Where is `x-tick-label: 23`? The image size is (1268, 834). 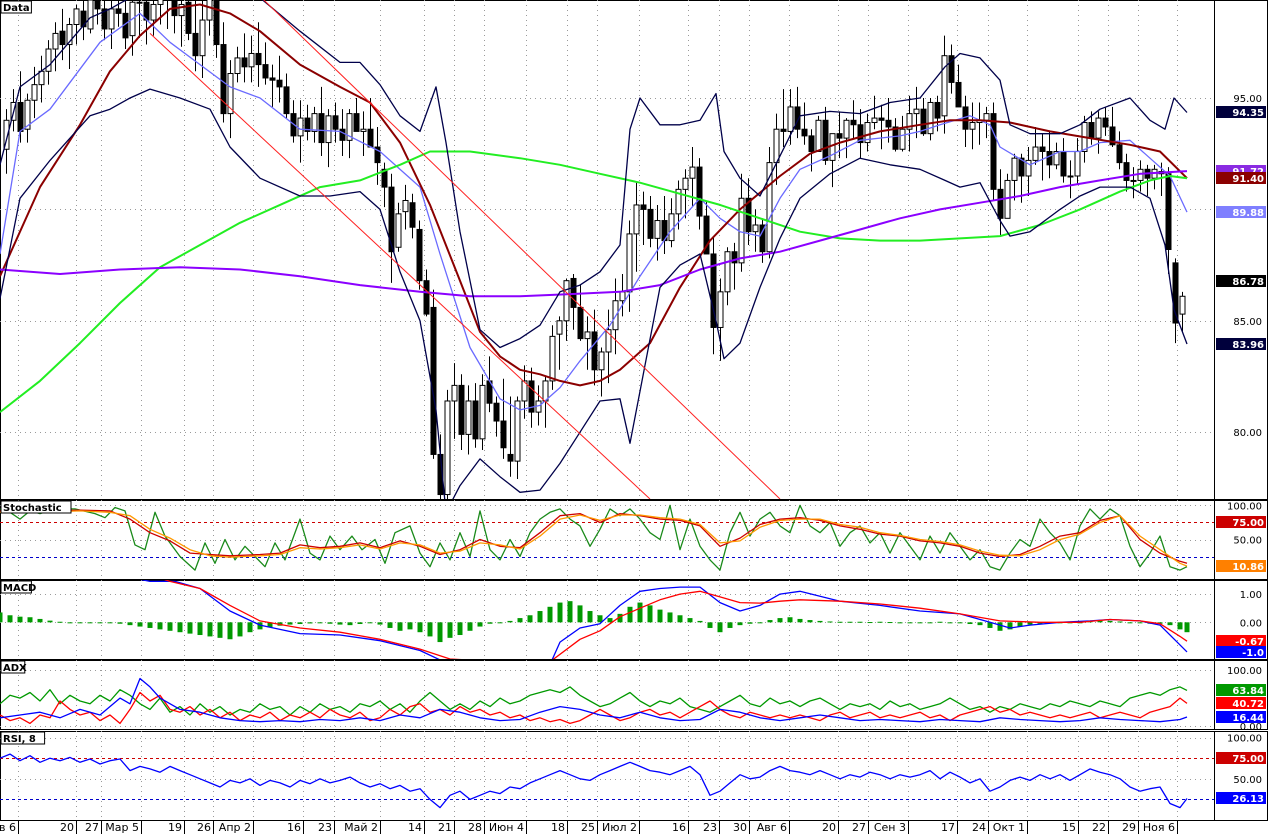 x-tick-label: 23 is located at coordinates (325, 827).